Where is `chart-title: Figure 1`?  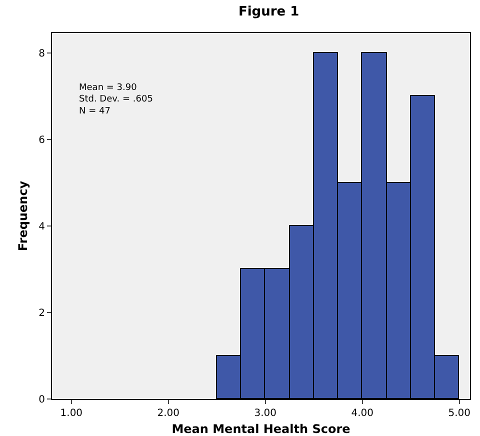
chart-title: Figure 1 is located at coordinates (269, 12).